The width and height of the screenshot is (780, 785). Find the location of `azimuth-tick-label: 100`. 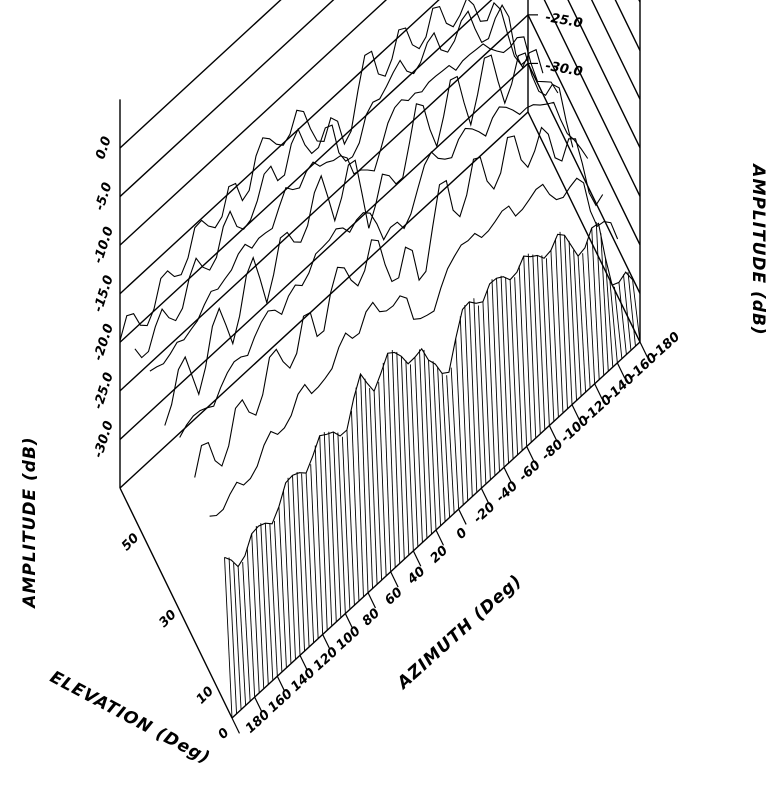

azimuth-tick-label: 100 is located at coordinates (349, 638).